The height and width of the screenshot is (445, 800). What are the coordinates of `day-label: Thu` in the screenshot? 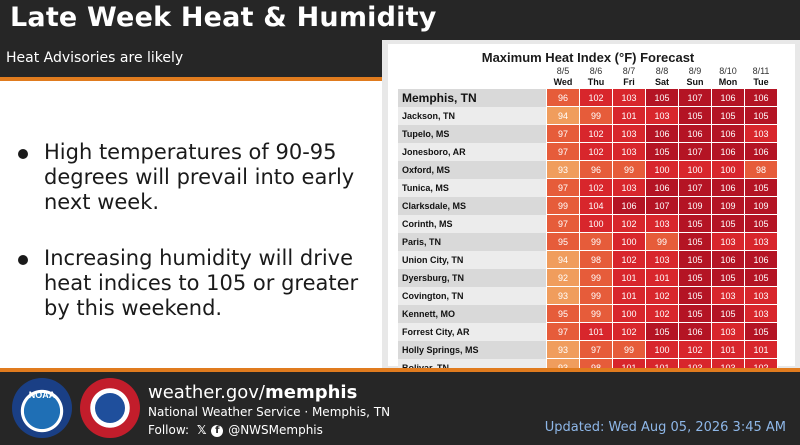 It's located at (596, 82).